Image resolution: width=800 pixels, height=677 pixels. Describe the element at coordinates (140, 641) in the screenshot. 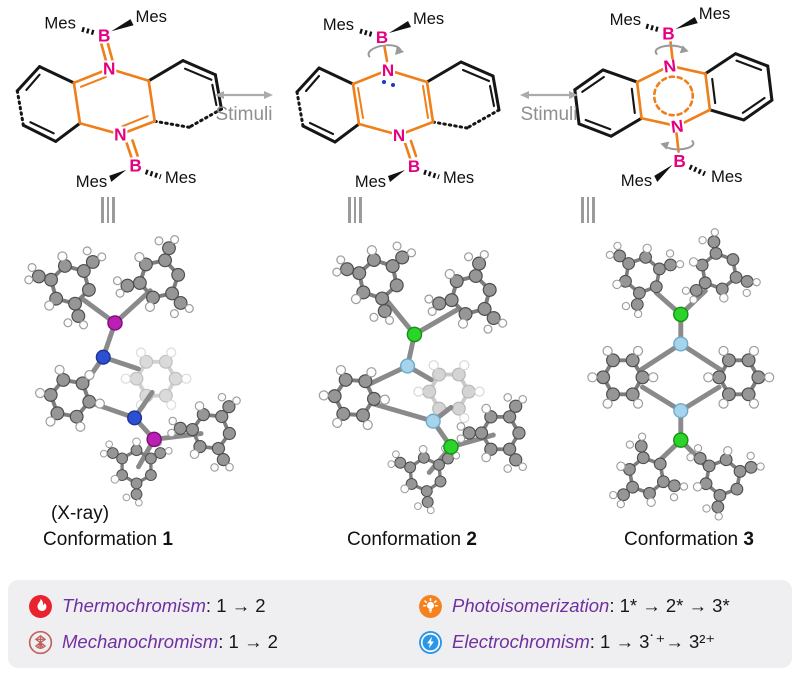

I see `legend-label: Mechanochromism` at that location.